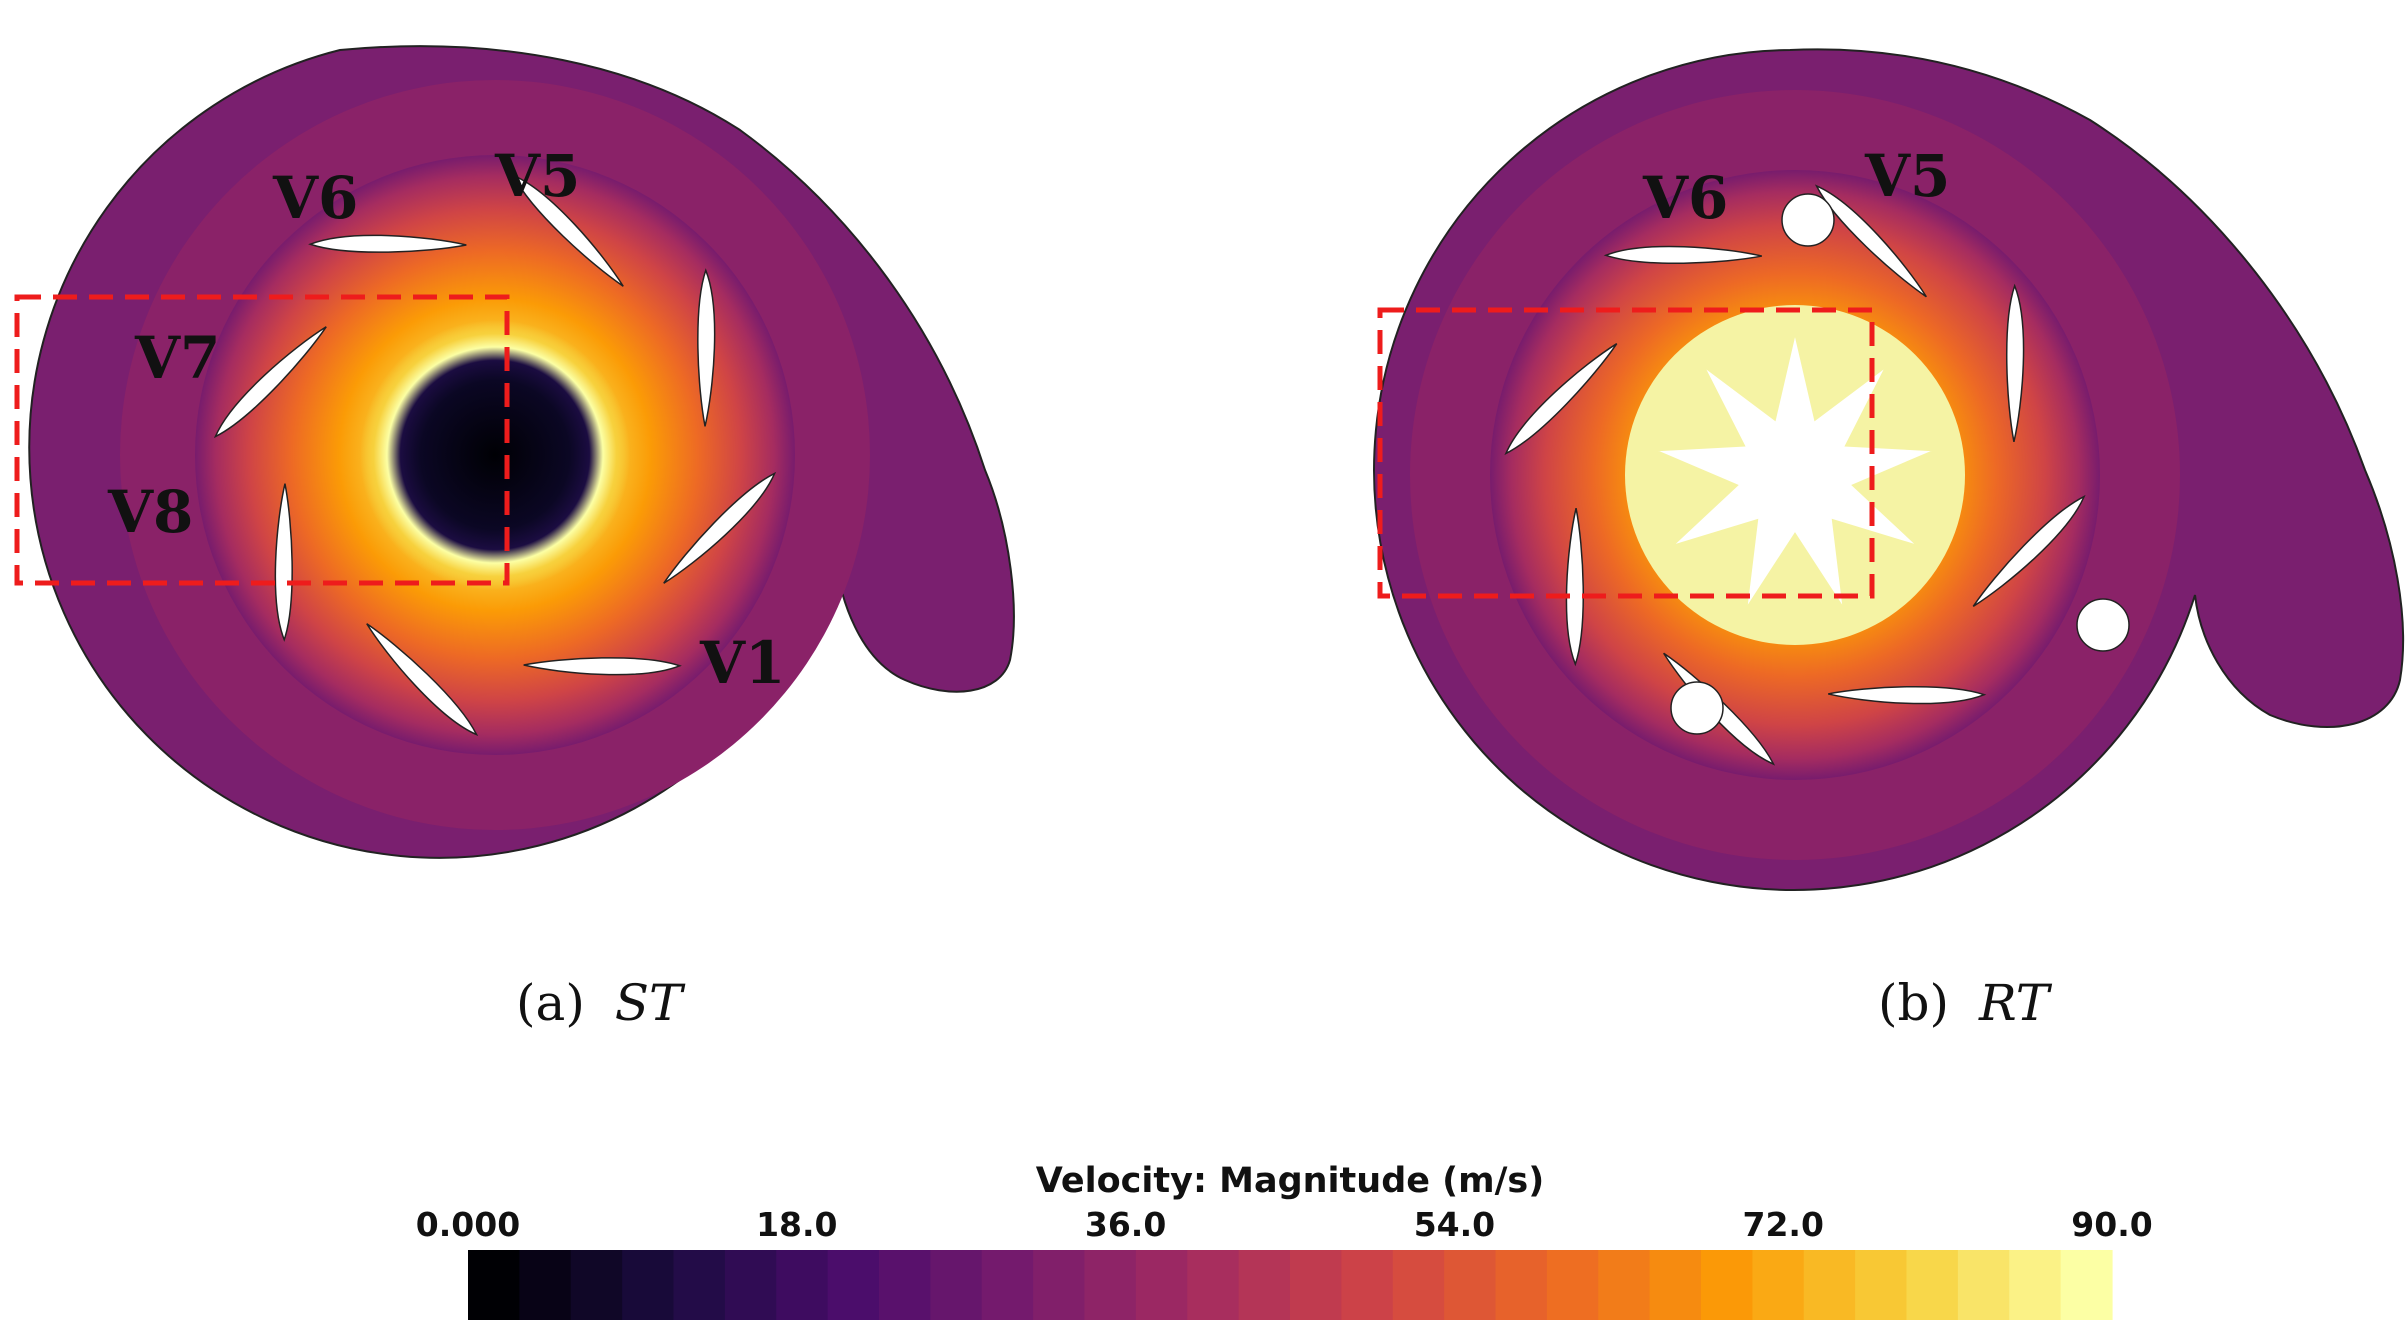 Image resolution: width=2408 pixels, height=1335 pixels. What do you see at coordinates (177, 358) in the screenshot?
I see `vane-label-v7-st: V7` at bounding box center [177, 358].